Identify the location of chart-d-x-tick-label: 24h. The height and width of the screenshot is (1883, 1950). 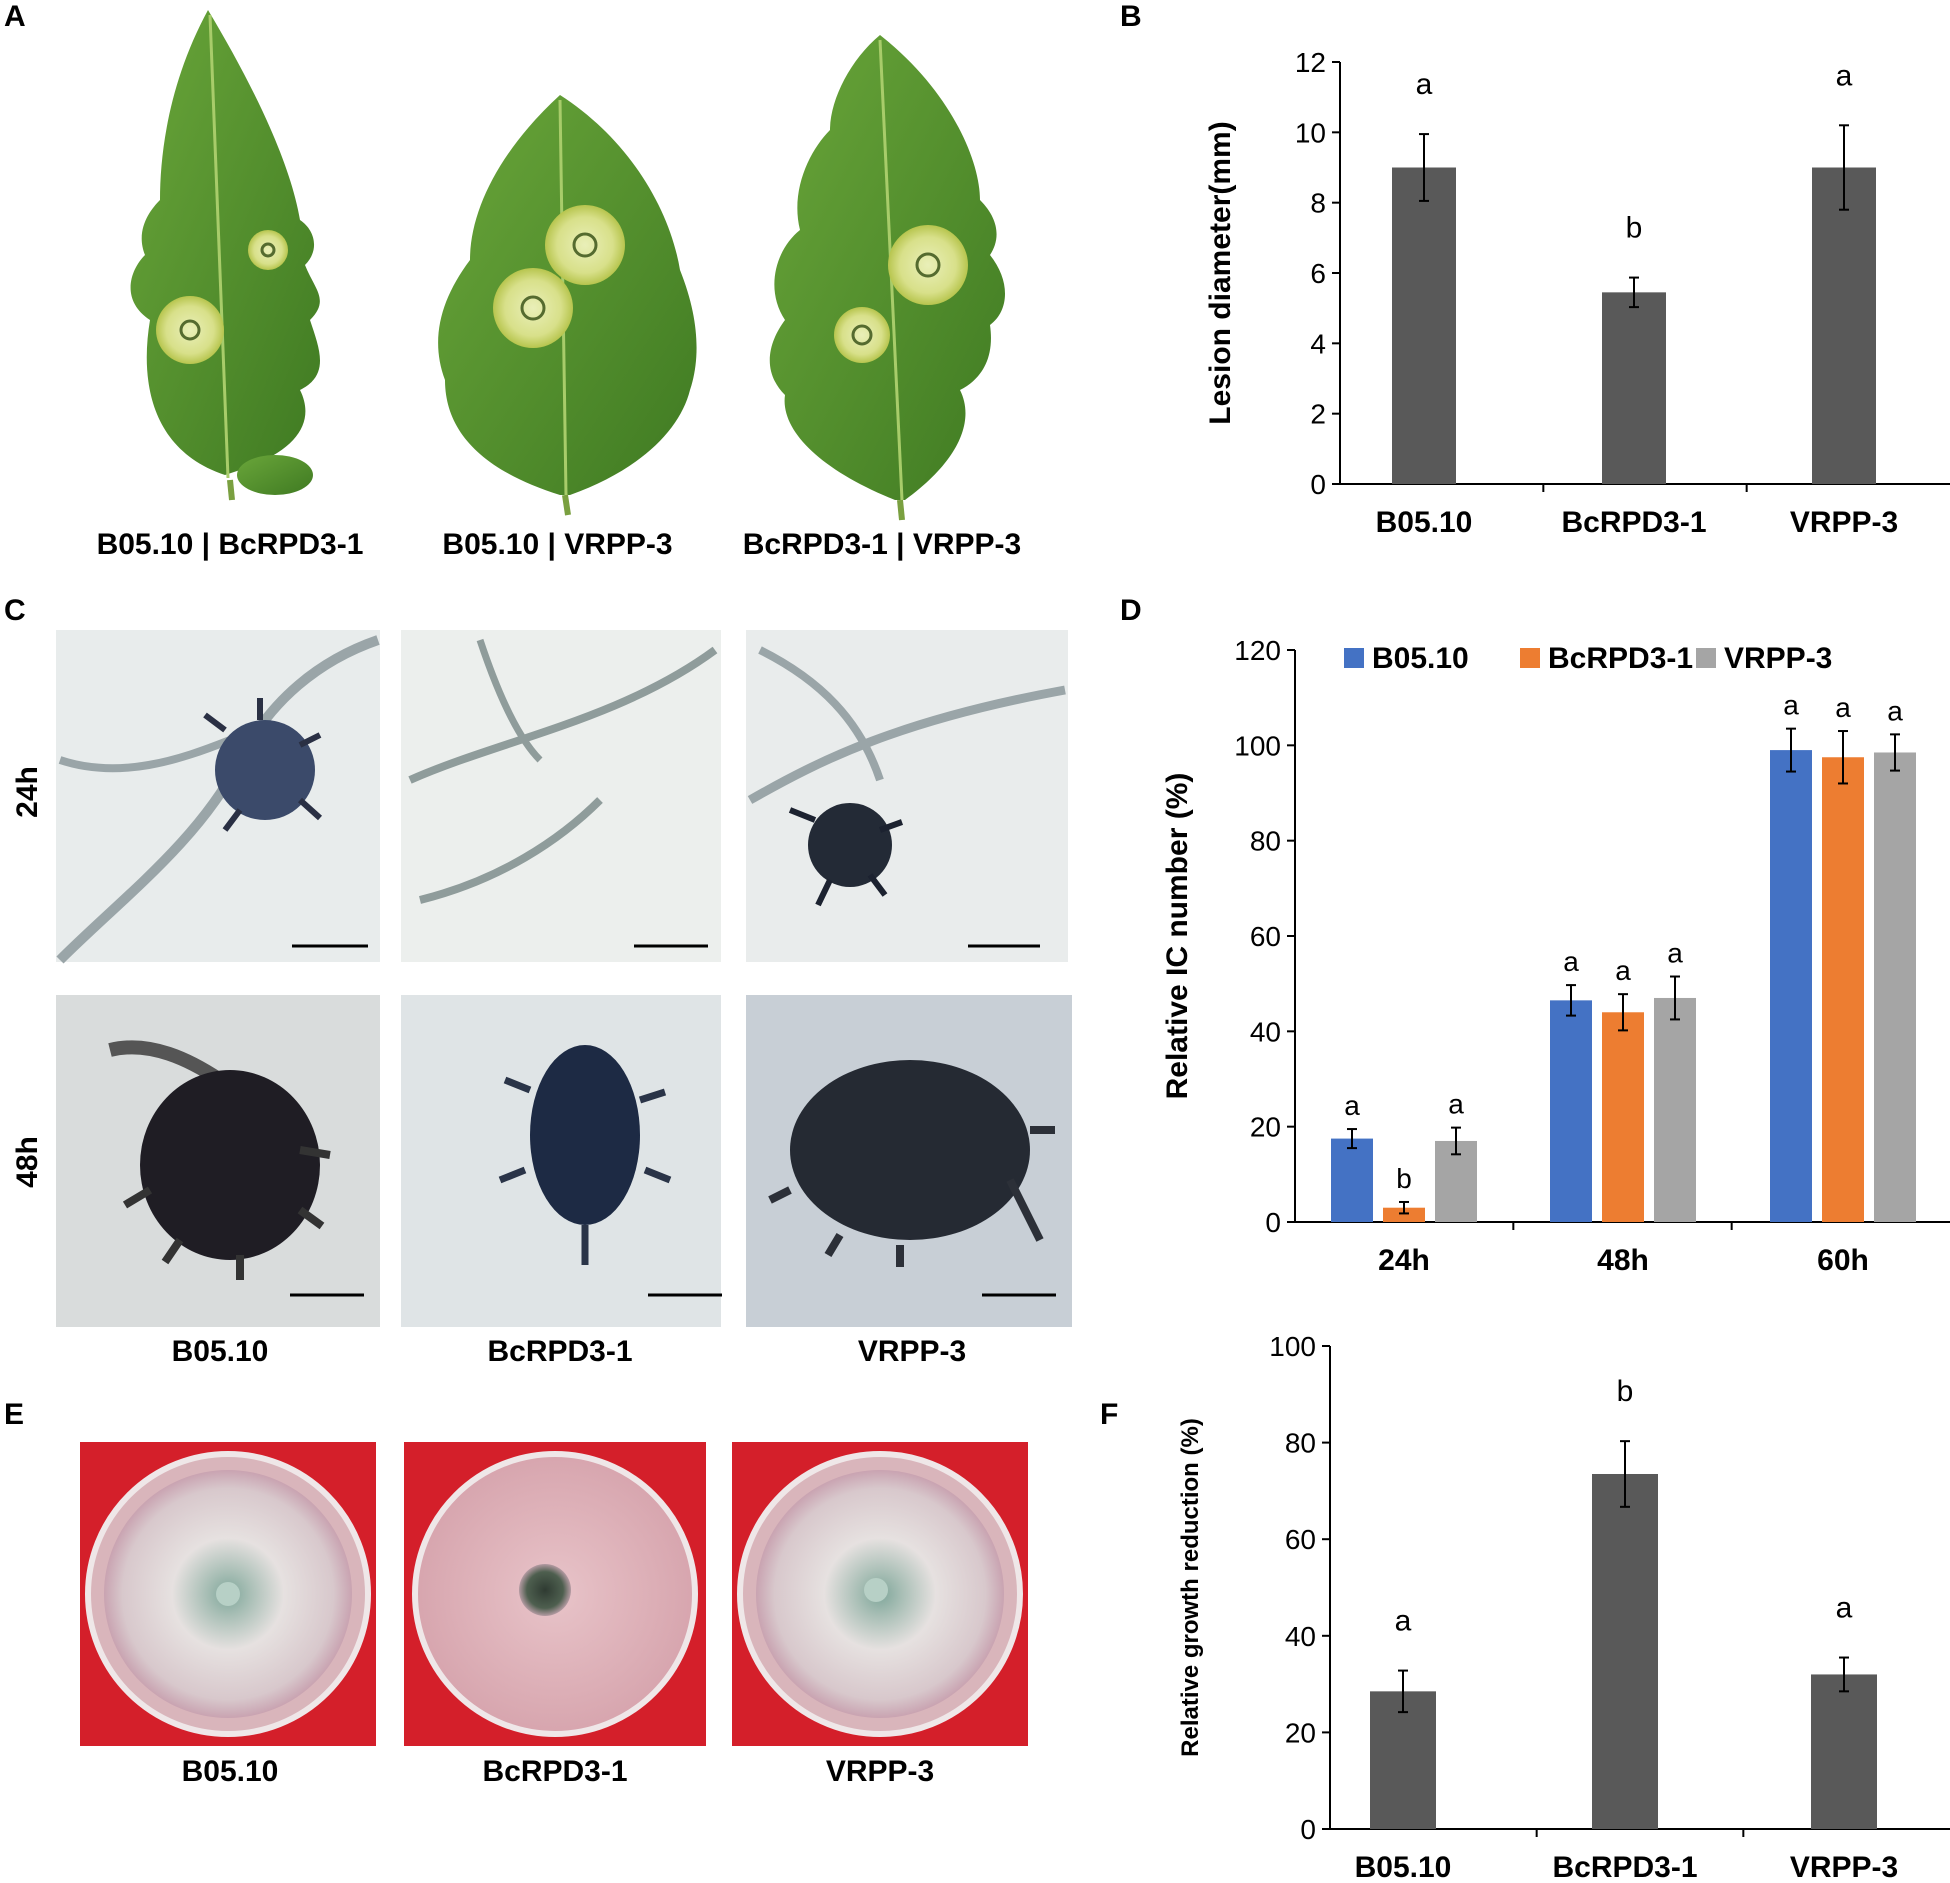
(1404, 1260).